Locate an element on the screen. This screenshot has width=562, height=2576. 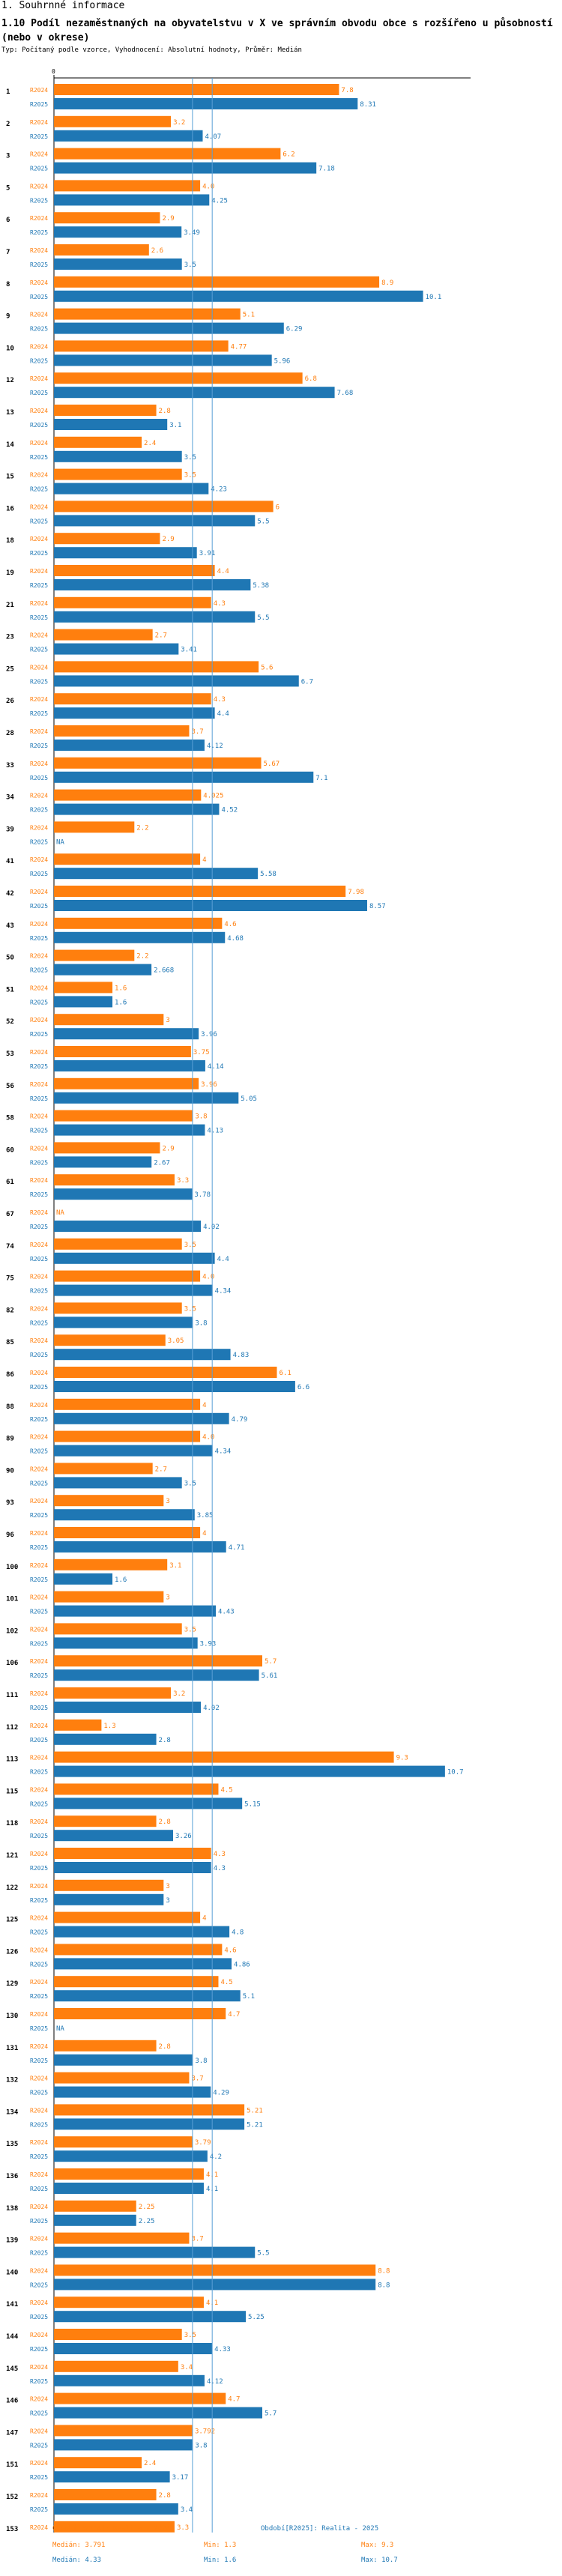
value-label-r2024-151: 2.4 is located at coordinates (150, 2463).